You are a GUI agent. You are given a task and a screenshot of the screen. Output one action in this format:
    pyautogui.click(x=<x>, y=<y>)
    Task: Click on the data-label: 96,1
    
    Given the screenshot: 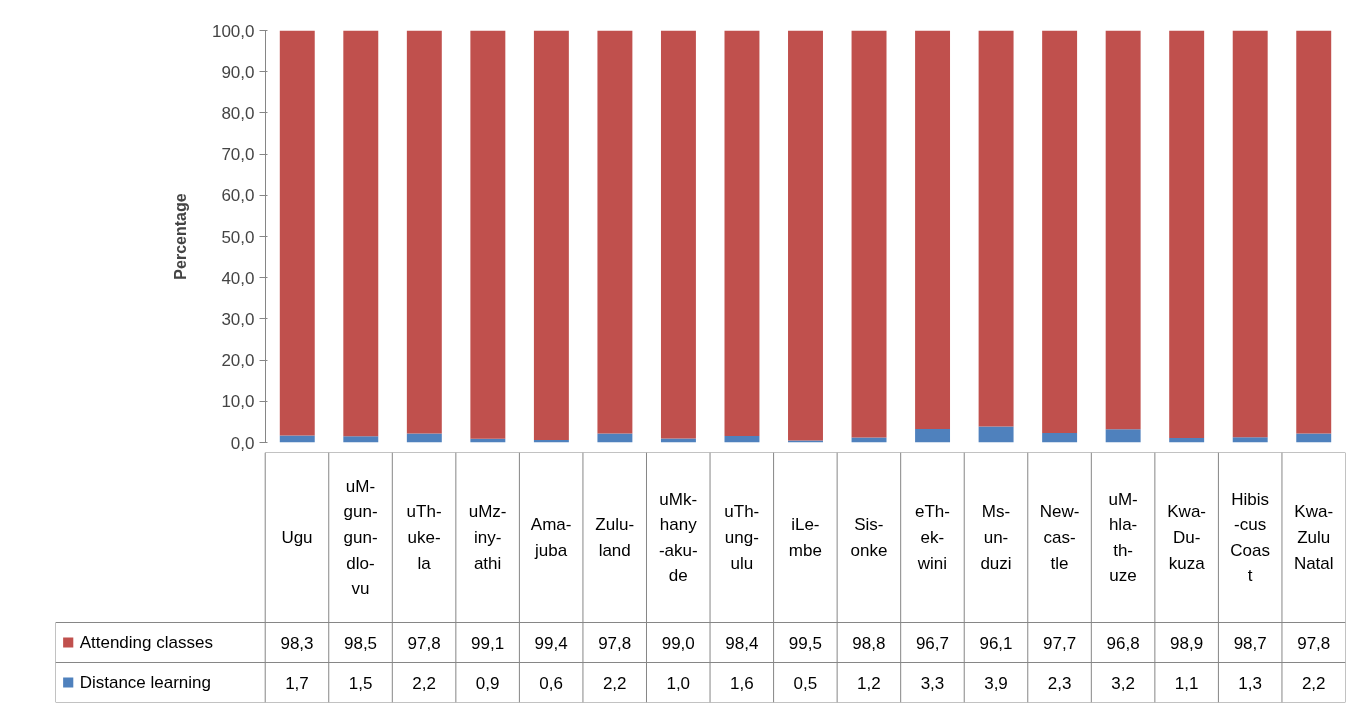 What is the action you would take?
    pyautogui.click(x=996, y=643)
    